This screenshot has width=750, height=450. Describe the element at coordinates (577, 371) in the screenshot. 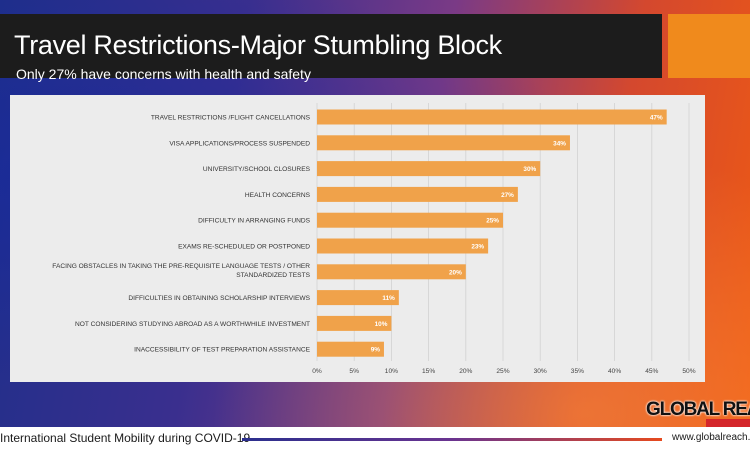

I see `x-tick-label: 35%` at that location.